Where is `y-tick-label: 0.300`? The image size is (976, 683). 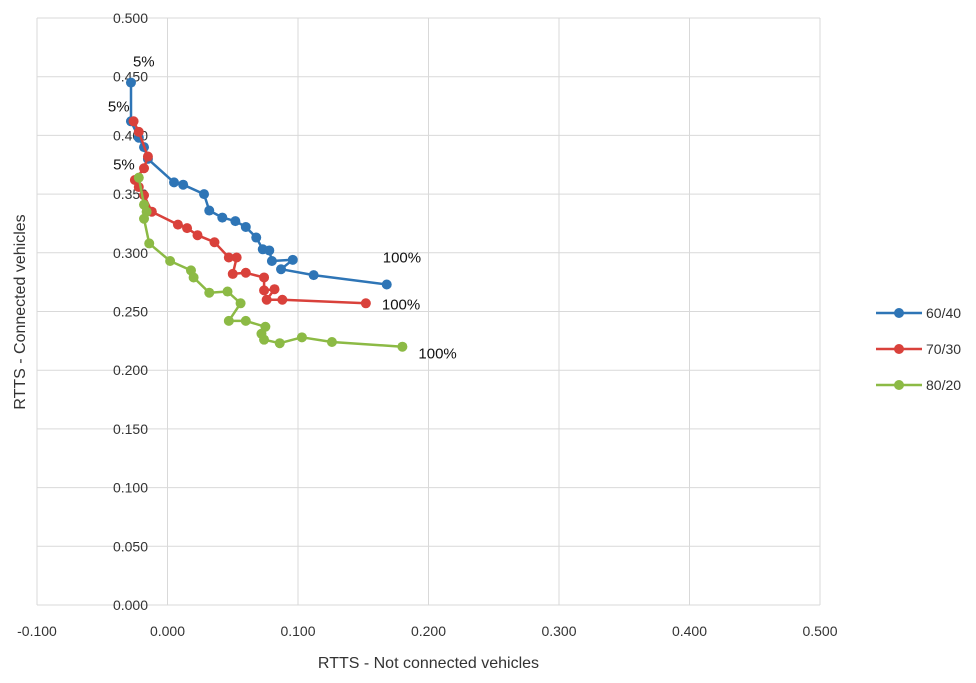
y-tick-label: 0.300 is located at coordinates (130, 253).